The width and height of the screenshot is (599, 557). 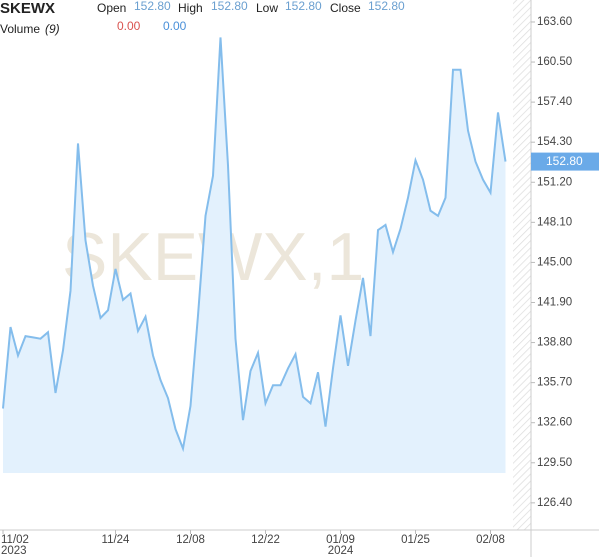 What do you see at coordinates (554, 142) in the screenshot?
I see `y-tick-label: 154.30` at bounding box center [554, 142].